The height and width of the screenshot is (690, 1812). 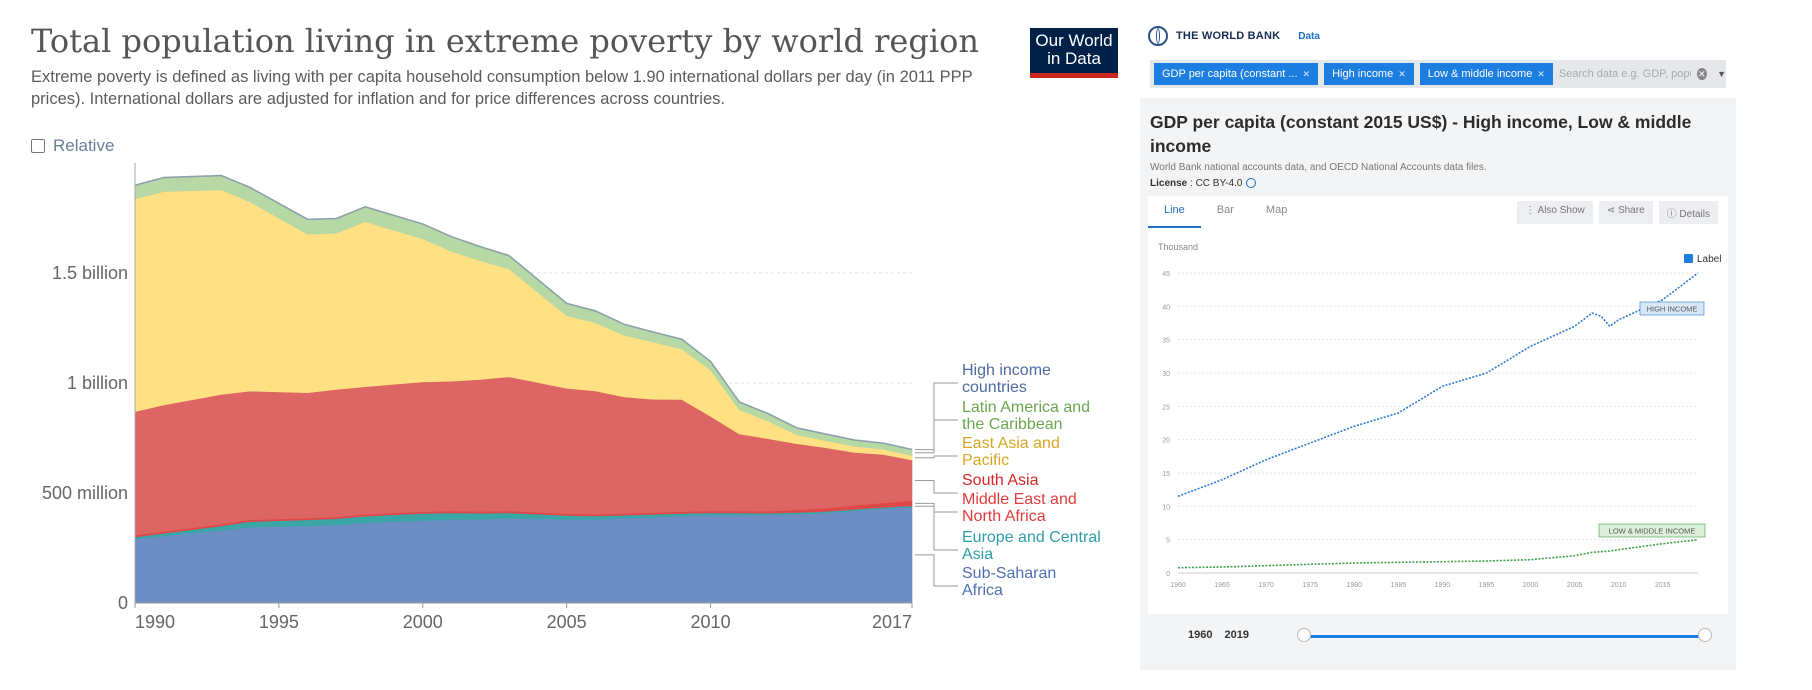 I want to click on relative-checkbox, so click(x=38, y=146).